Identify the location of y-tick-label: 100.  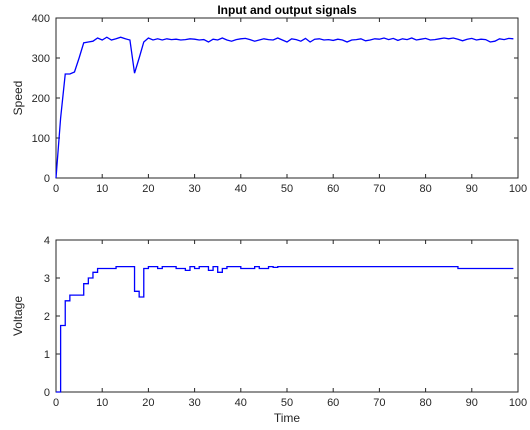
(41, 139).